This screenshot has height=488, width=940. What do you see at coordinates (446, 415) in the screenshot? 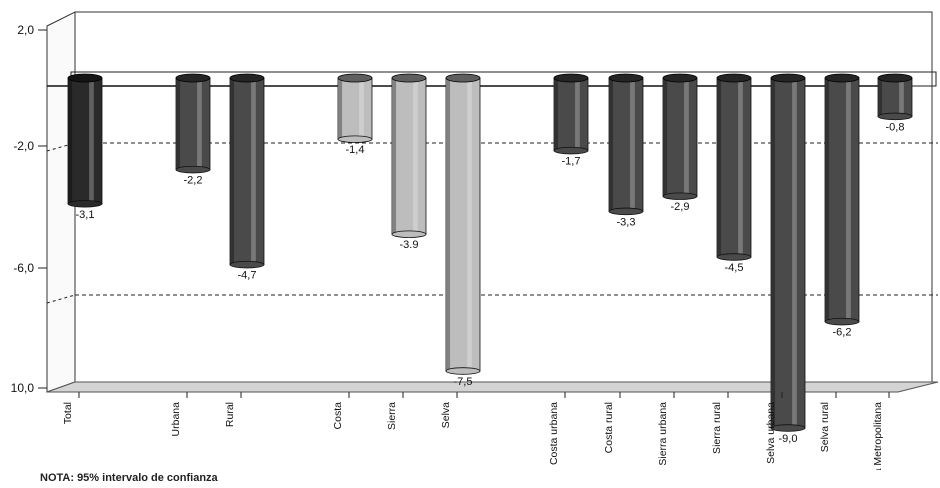
I see `x-category-label: Selva` at bounding box center [446, 415].